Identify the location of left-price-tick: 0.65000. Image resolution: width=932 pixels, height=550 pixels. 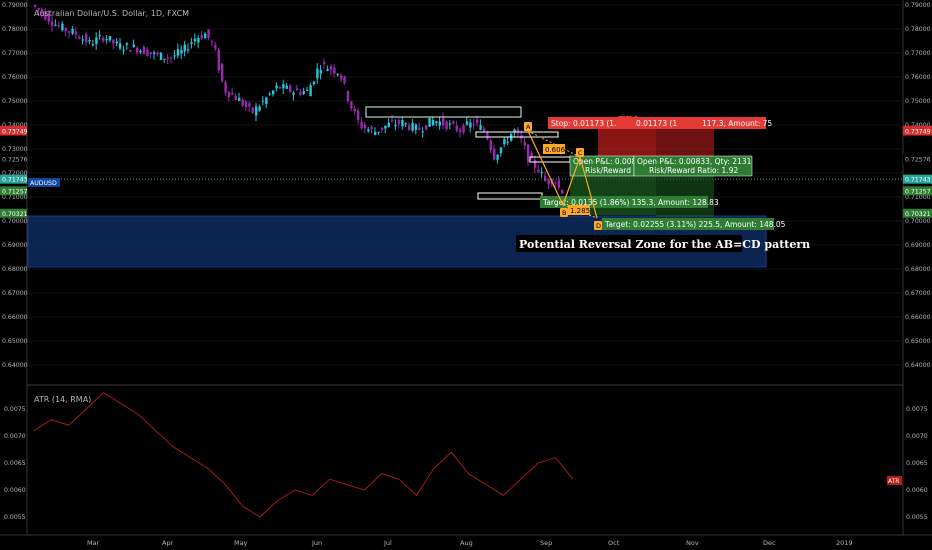
(15, 341).